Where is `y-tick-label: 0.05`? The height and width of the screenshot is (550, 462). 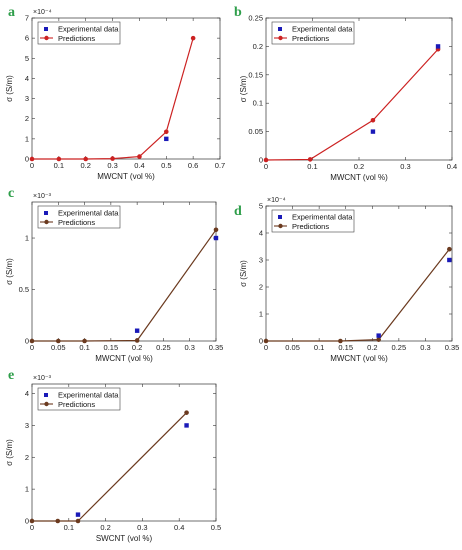
y-tick-label: 0.05 is located at coordinates (255, 131).